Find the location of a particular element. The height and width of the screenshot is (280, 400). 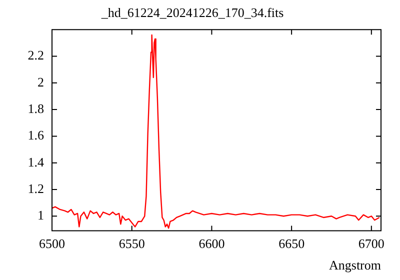

chart-title: _hd_61224_20241226_170_34.fits is located at coordinates (192, 12).